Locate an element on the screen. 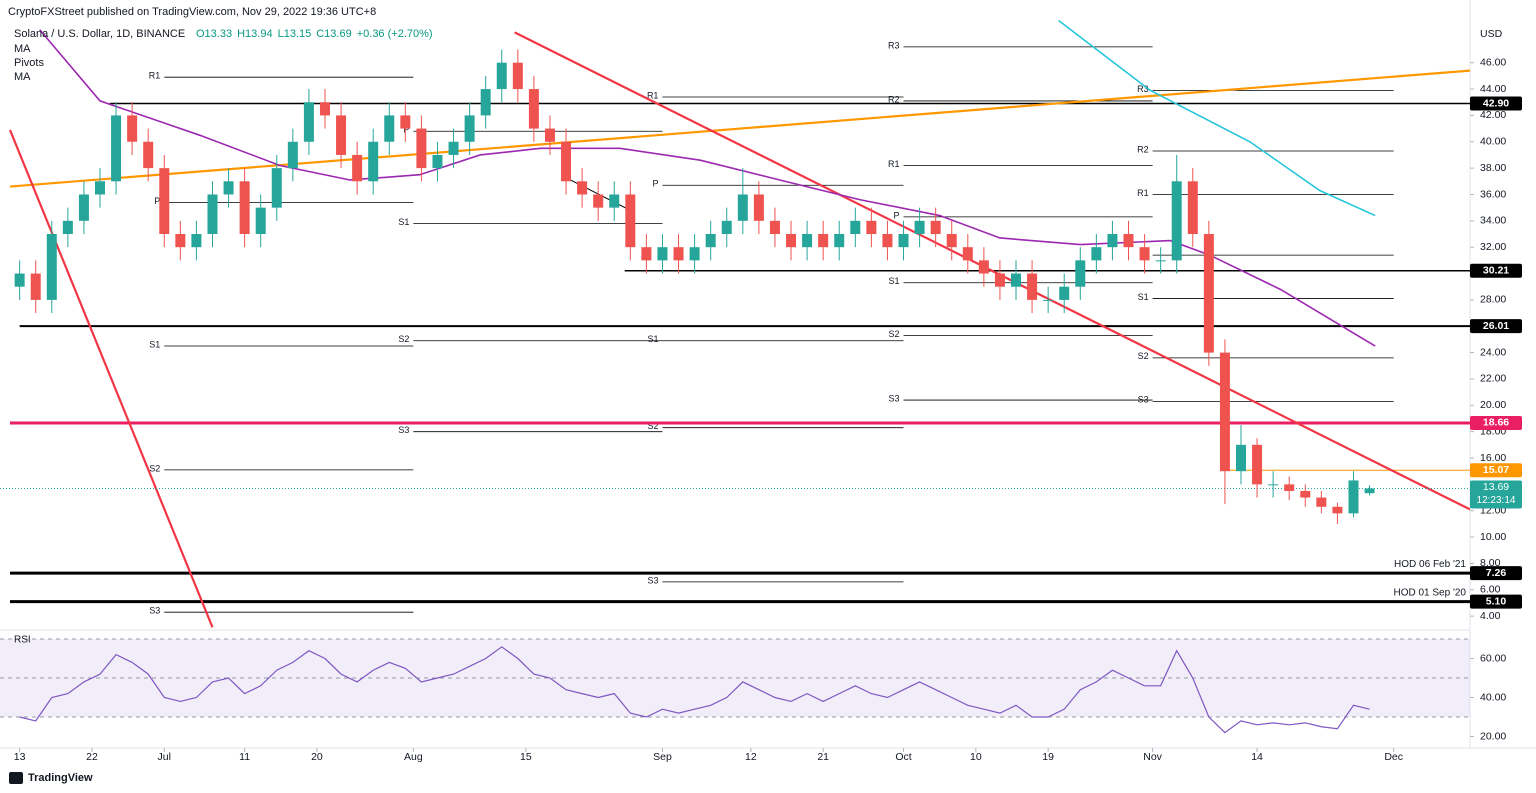 The height and width of the screenshot is (793, 1536). price-label: 7.26 is located at coordinates (1496, 573).